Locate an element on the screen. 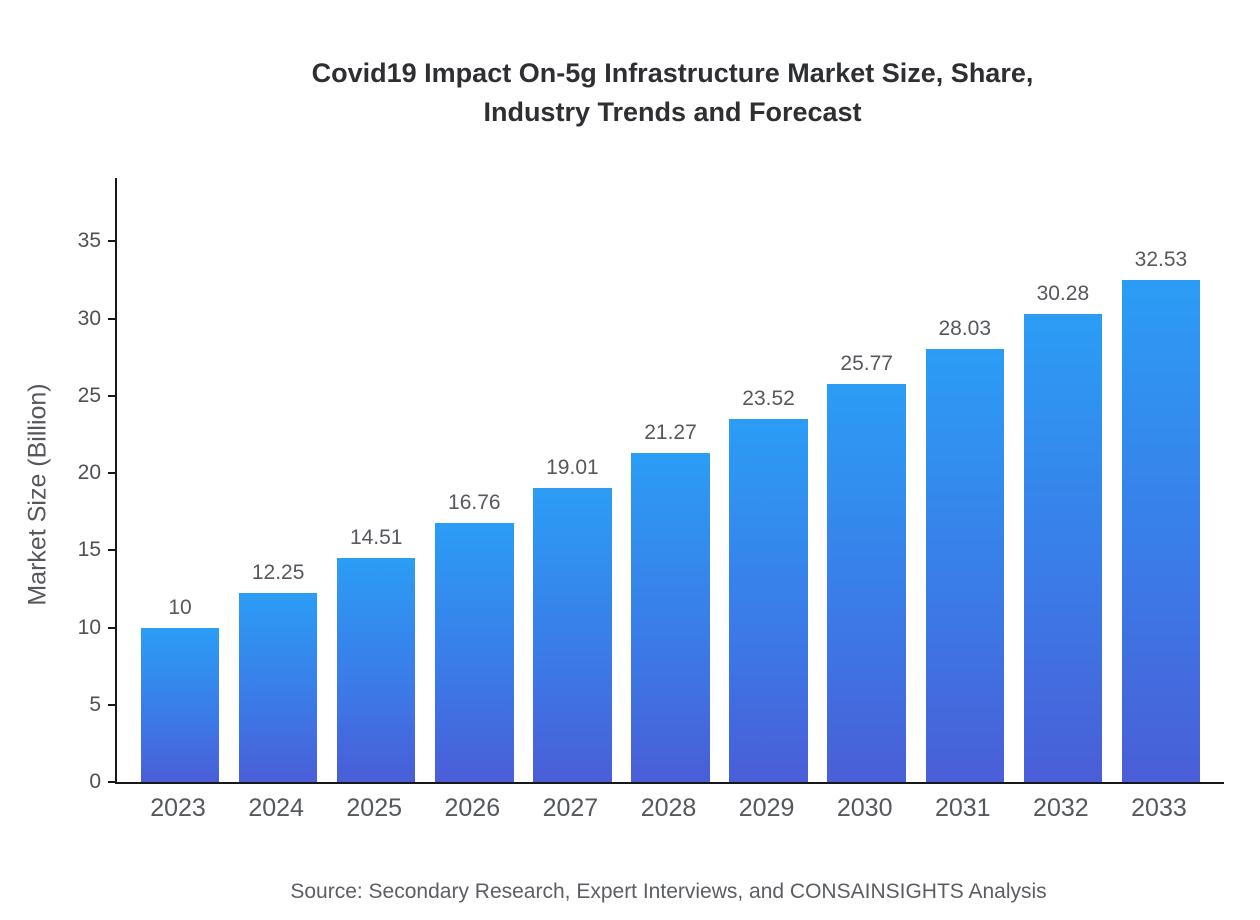 Image resolution: width=1260 pixels, height=920 pixels. bar-value-label: 16.76 is located at coordinates (474, 503).